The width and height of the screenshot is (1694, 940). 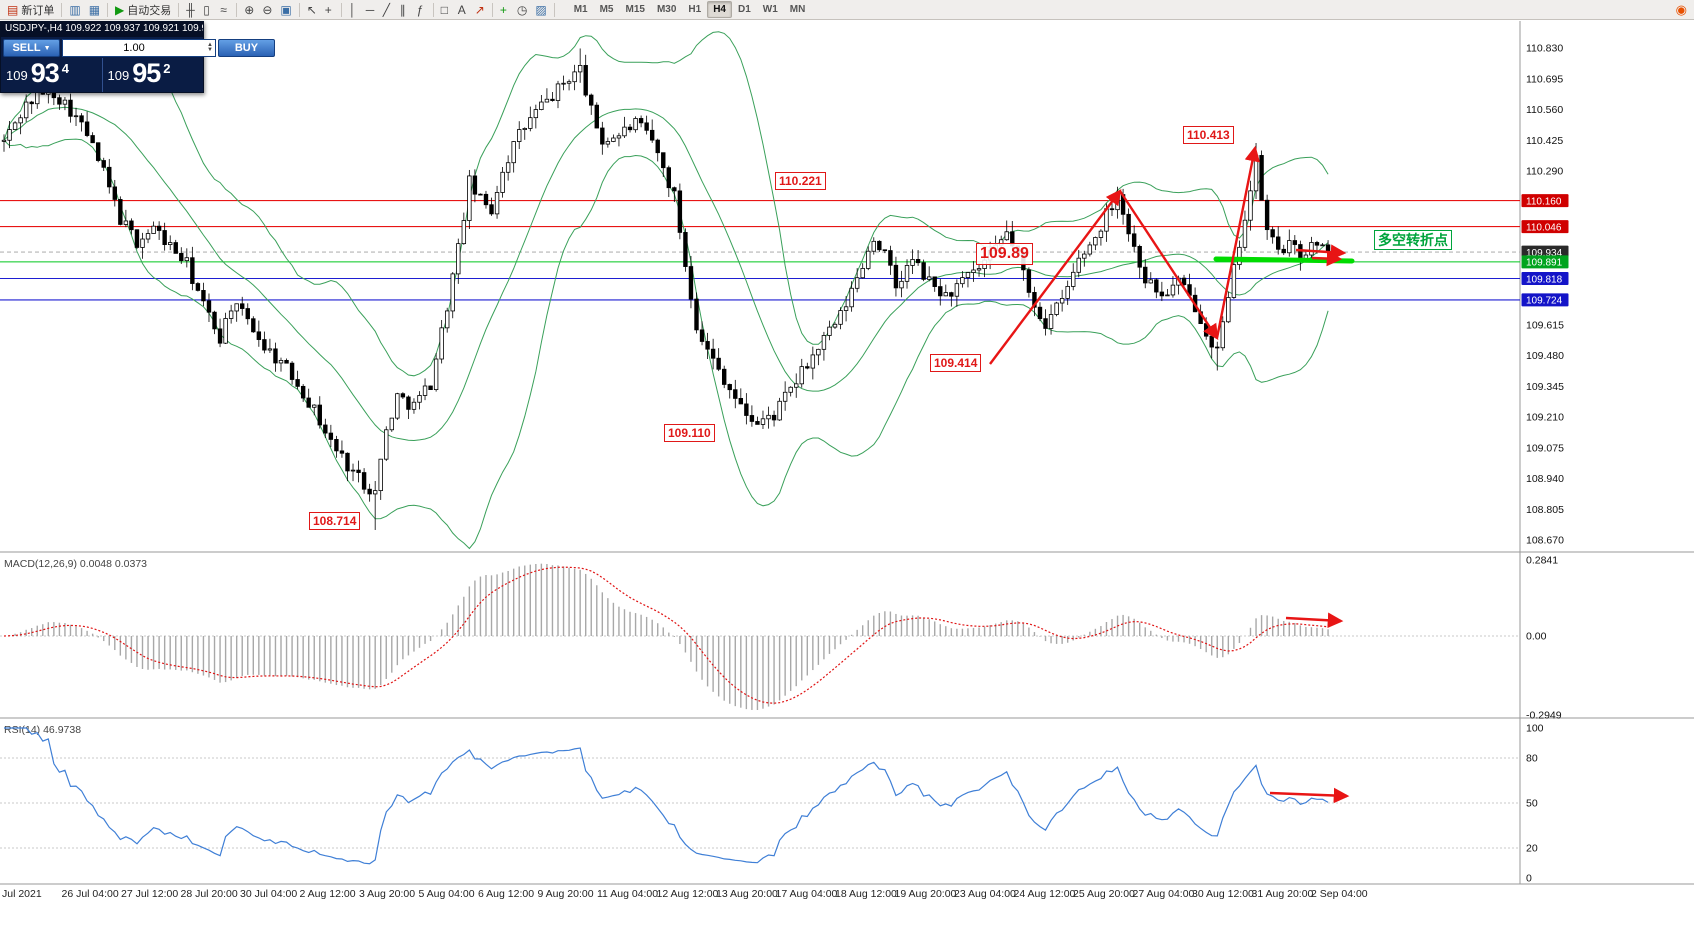 What do you see at coordinates (90, 894) in the screenshot?
I see `time-axis-label: 26 Jul 04:00` at bounding box center [90, 894].